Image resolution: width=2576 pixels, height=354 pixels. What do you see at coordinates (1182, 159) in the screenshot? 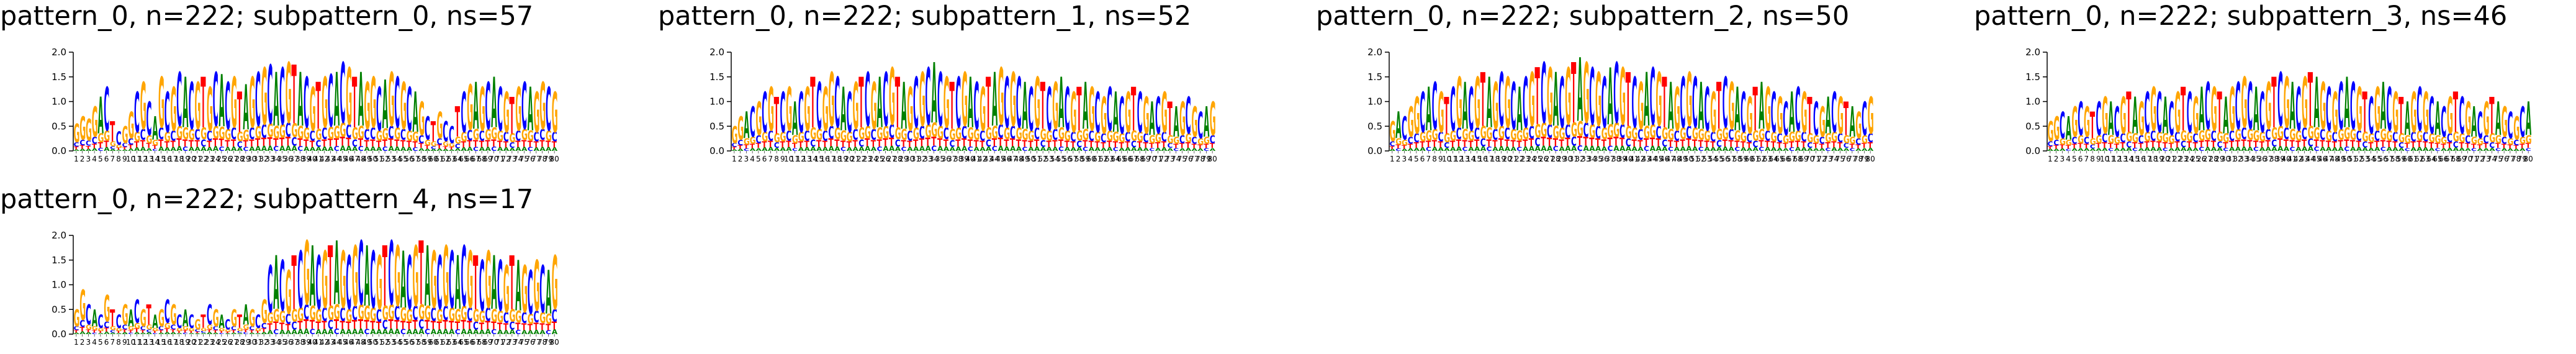
I see `x-tick-label: 75` at bounding box center [1182, 159].